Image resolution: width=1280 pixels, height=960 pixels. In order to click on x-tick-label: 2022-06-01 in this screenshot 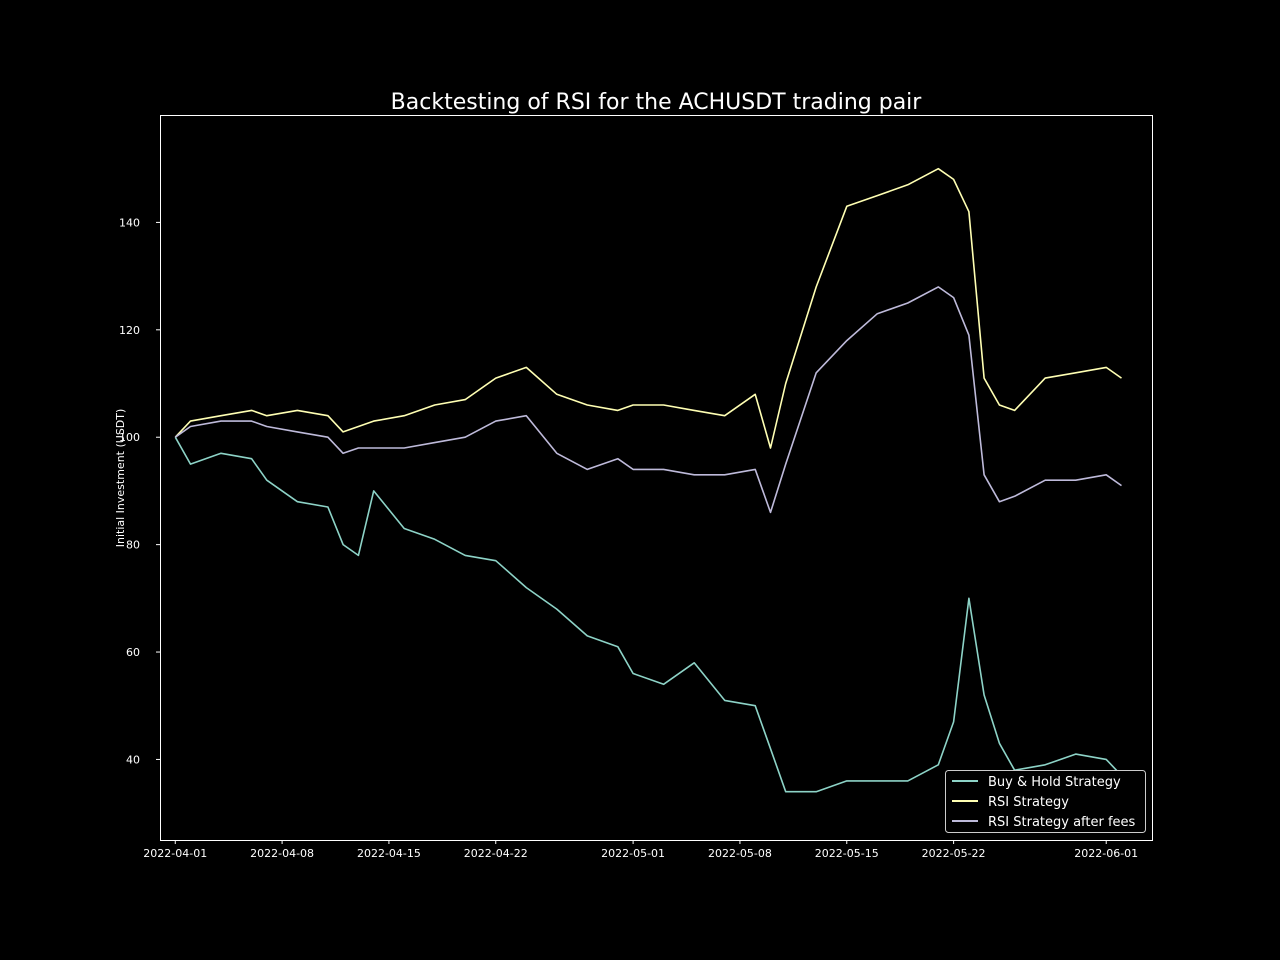, I will do `click(1106, 853)`.